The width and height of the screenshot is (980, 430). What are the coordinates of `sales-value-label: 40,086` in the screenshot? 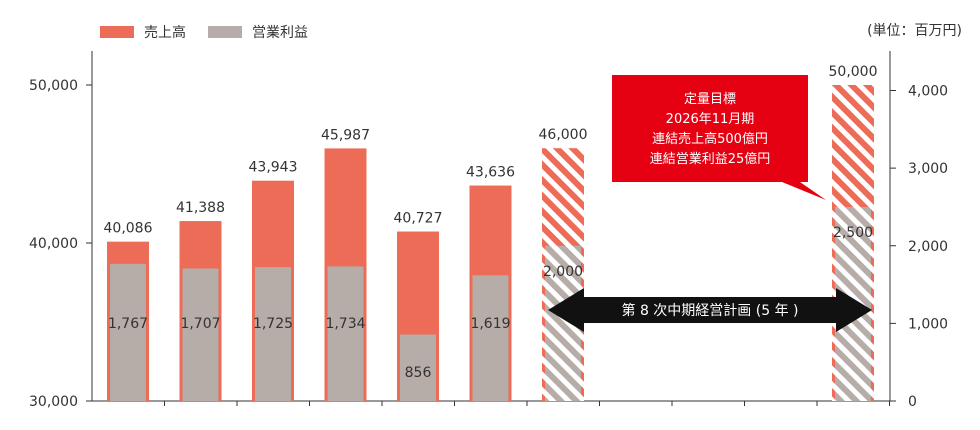 It's located at (128, 229).